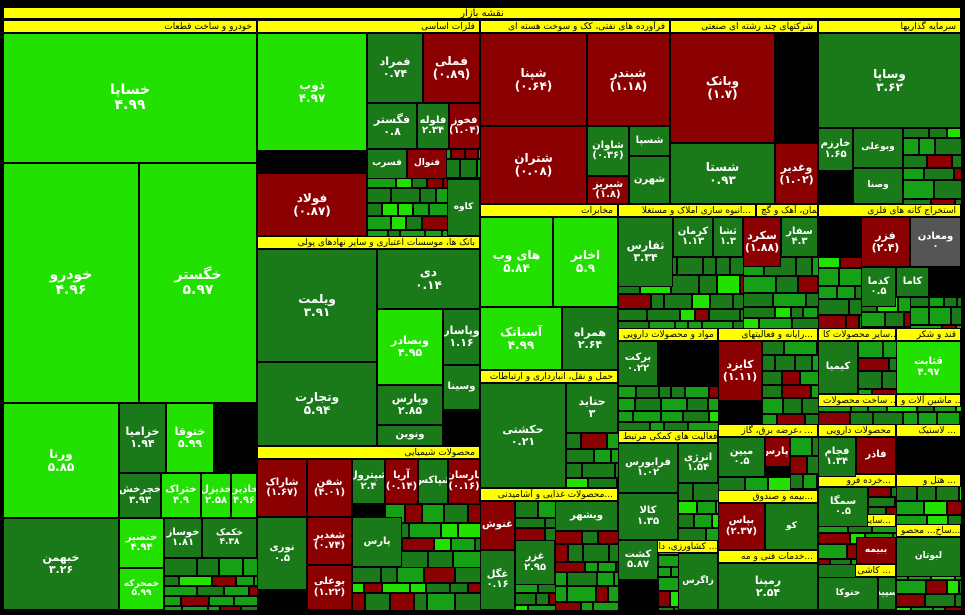 This screenshot has height=615, width=965. I want to click on stock-tile: فولاد (۰.۸۷), so click(312, 204).